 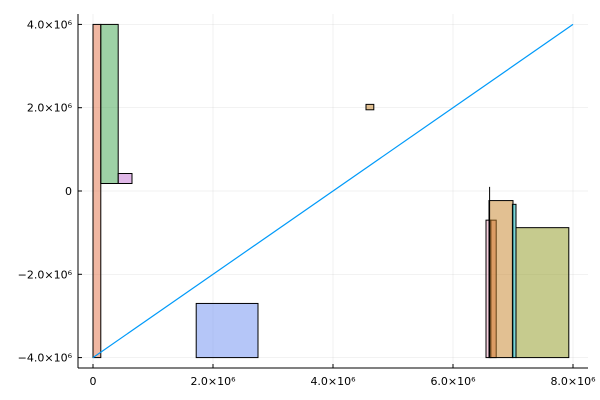 What do you see at coordinates (333, 381) in the screenshot?
I see `x-tick-label: 4.0×10⁶` at bounding box center [333, 381].